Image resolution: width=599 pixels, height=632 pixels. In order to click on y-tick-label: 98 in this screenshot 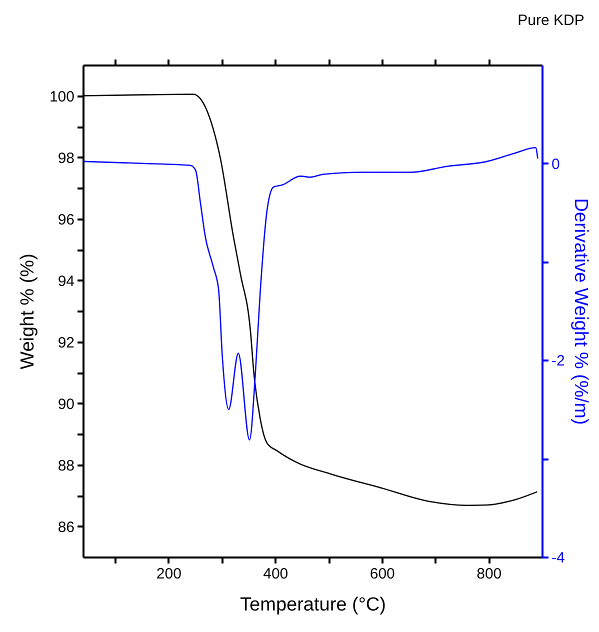, I will do `click(66, 158)`.